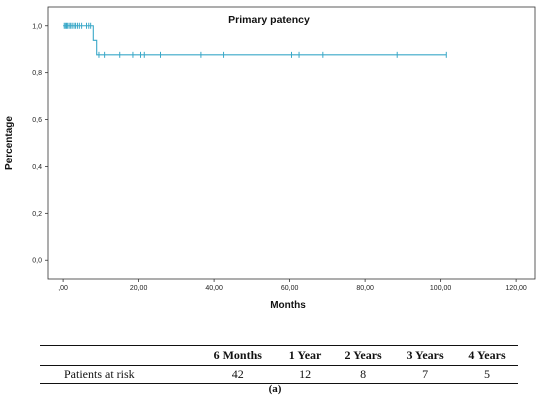 The width and height of the screenshot is (550, 400). I want to click on risk-header-cell: 1 Year, so click(305, 355).